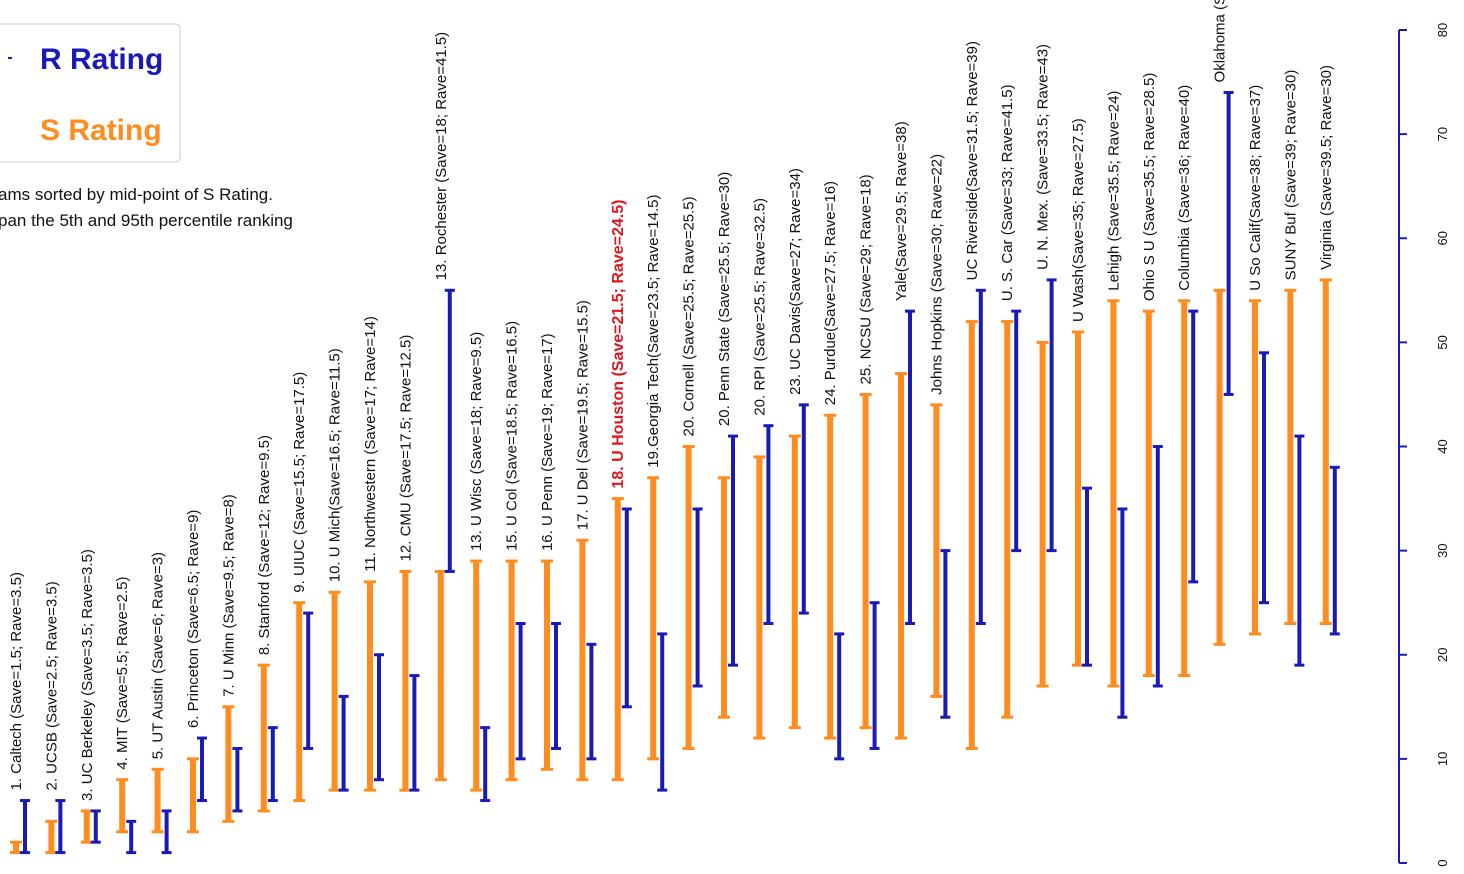 This screenshot has width=1464, height=874. What do you see at coordinates (1424, 445) in the screenshot?
I see `value-axis: 0 10 20 30 40 50 60 70 80` at bounding box center [1424, 445].